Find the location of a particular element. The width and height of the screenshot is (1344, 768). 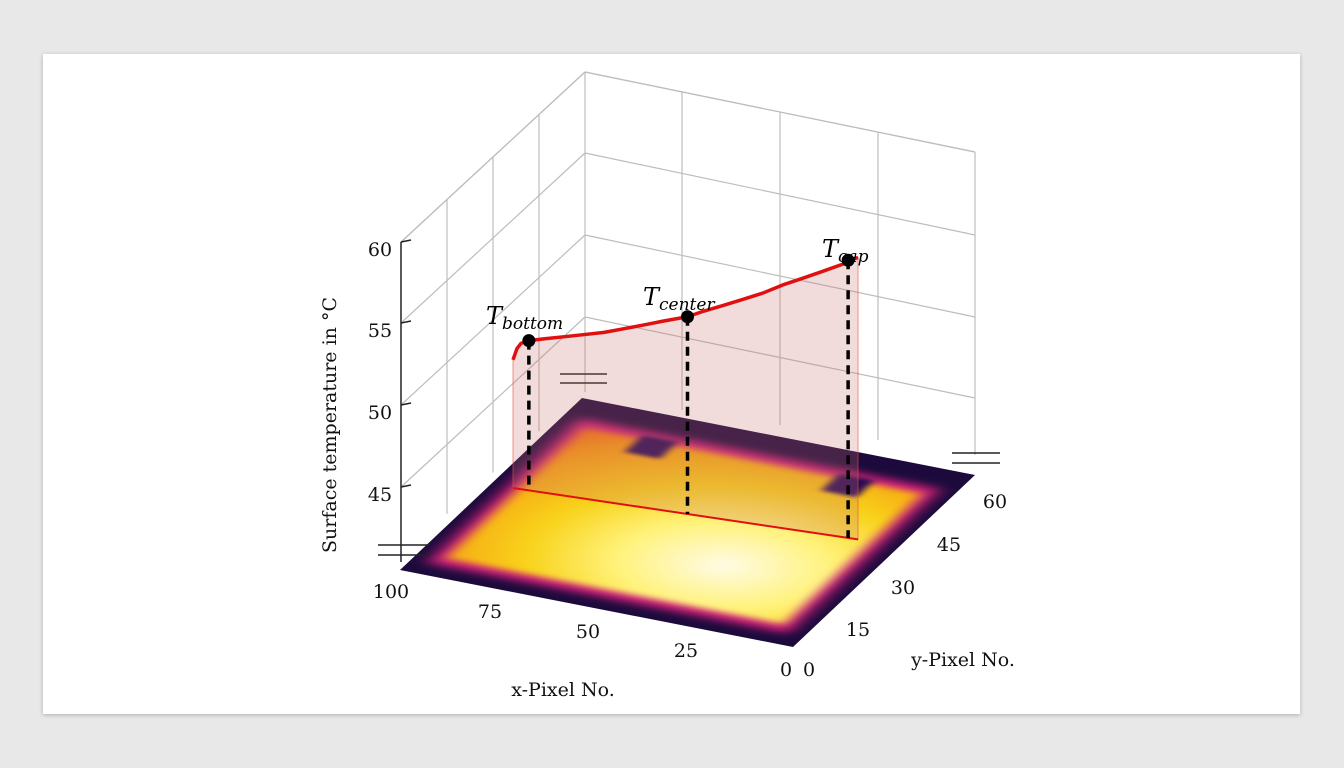

axis-breaks is located at coordinates (689, 464).